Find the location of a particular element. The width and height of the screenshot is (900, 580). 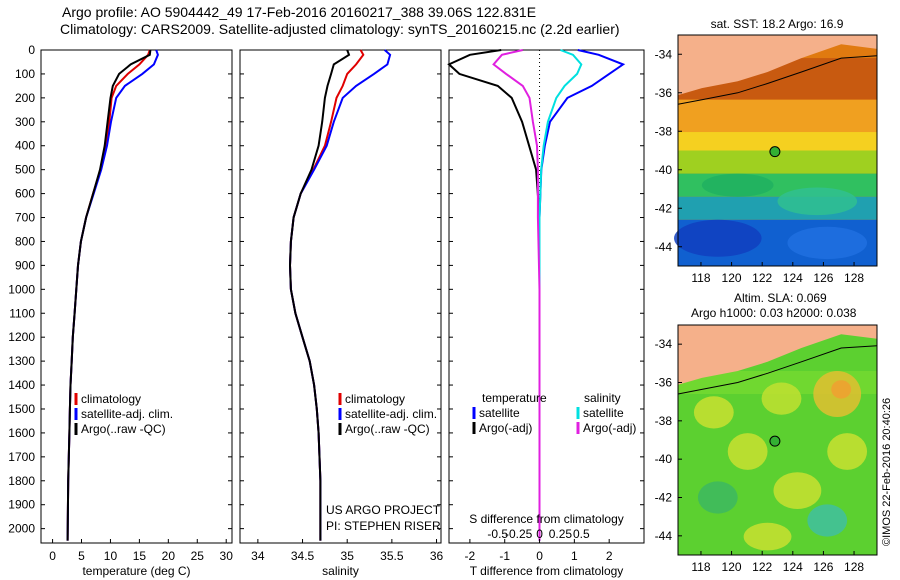

x-tick-label: 36 is located at coordinates (437, 556).